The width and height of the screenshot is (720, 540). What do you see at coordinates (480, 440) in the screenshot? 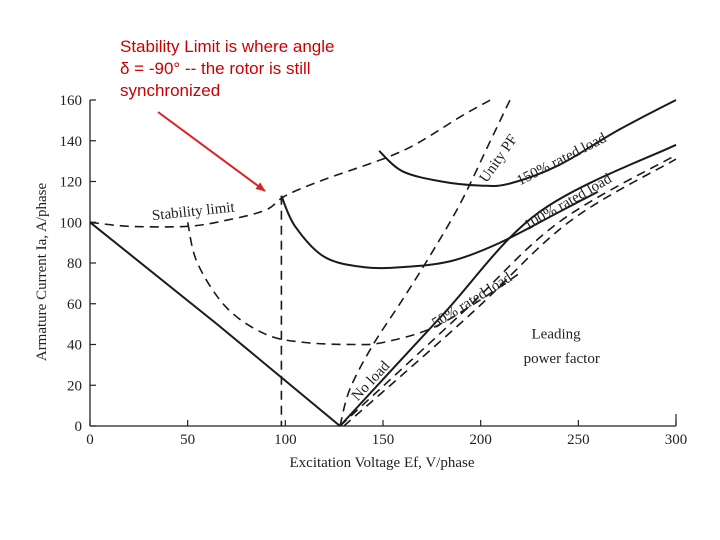
I see `x-tick-label: 200` at bounding box center [480, 440].